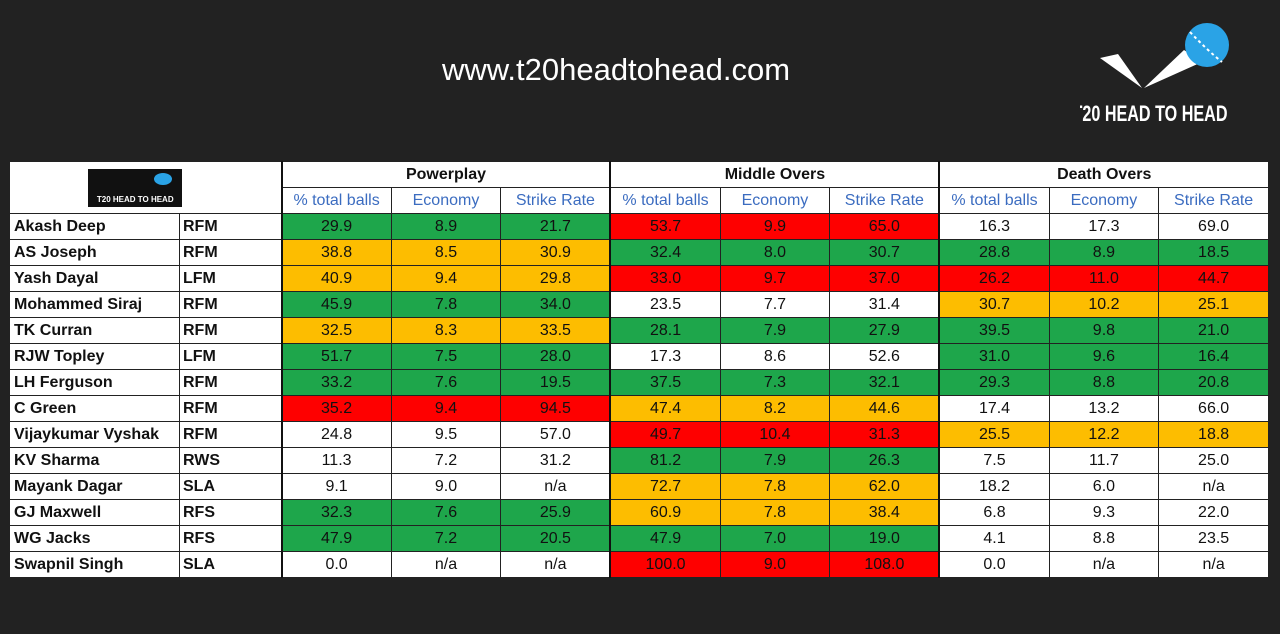 The width and height of the screenshot is (1280, 634). What do you see at coordinates (336, 408) in the screenshot?
I see `stat-cell: 35.2` at bounding box center [336, 408].